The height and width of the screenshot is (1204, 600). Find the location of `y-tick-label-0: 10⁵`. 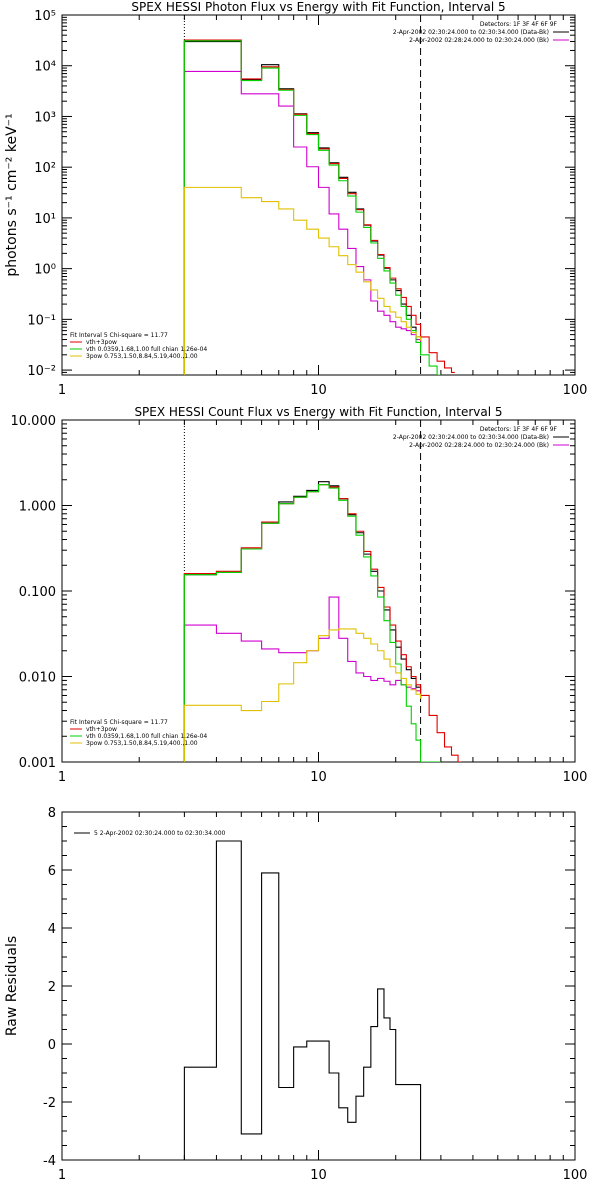

y-tick-label-0: 10⁵ is located at coordinates (45, 16).